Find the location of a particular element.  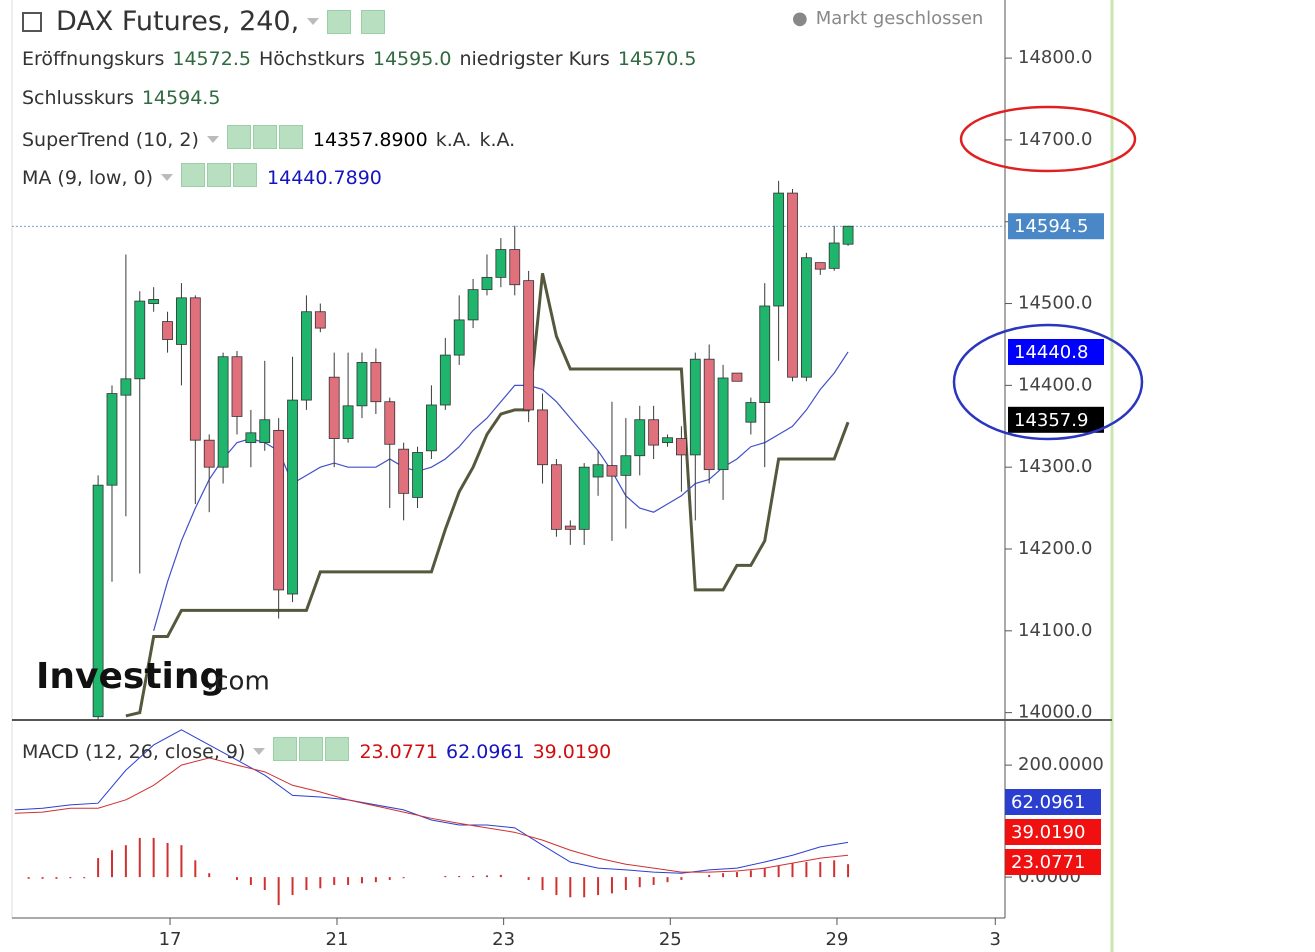

indicator-value: 39.0190 is located at coordinates (572, 751).